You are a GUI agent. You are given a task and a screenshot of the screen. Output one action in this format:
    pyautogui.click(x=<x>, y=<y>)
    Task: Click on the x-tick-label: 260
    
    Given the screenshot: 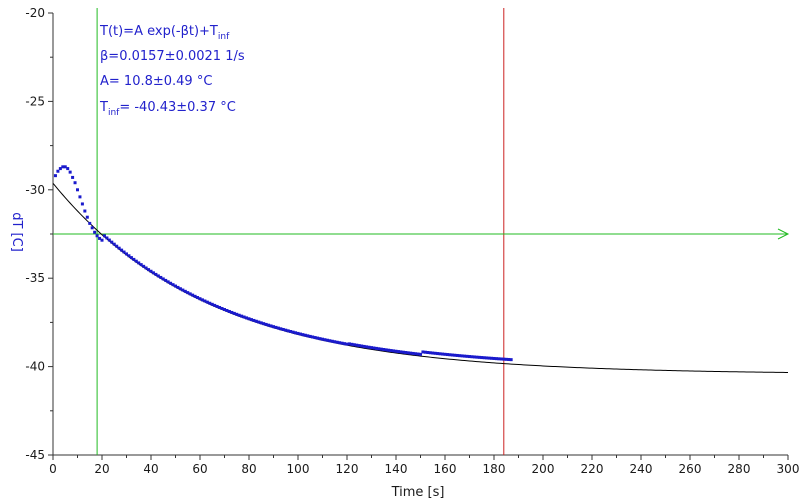 What is the action you would take?
    pyautogui.click(x=690, y=469)
    